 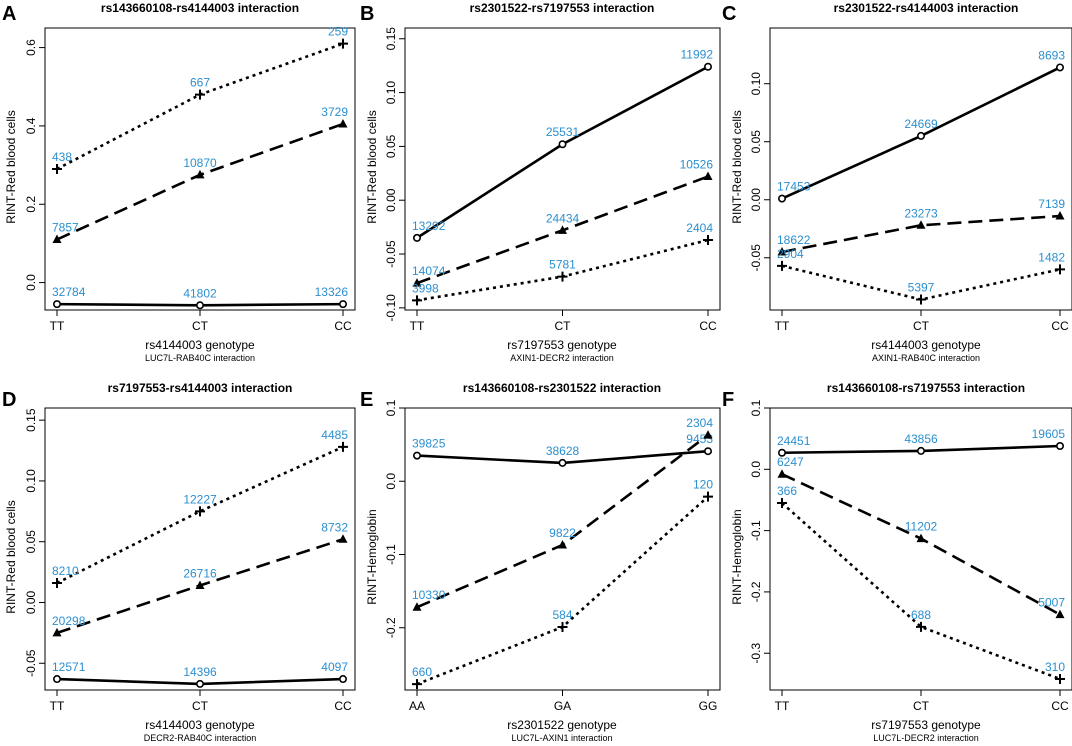 What do you see at coordinates (562, 533) in the screenshot?
I see `data-label: 9822` at bounding box center [562, 533].